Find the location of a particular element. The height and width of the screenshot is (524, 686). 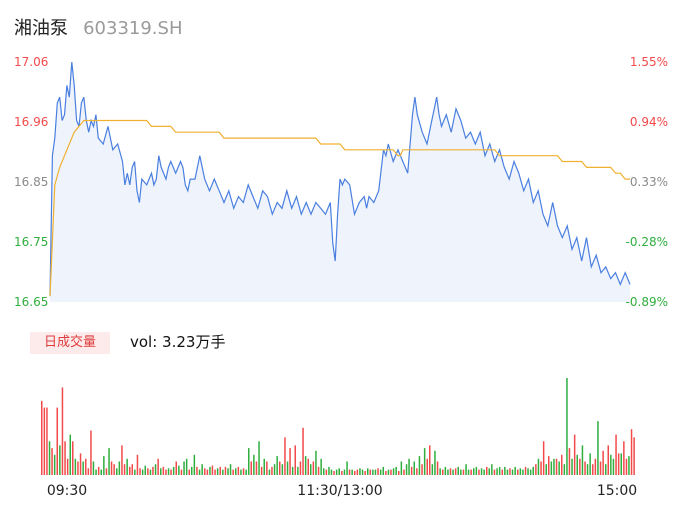

pct-tick-label: -0.28% is located at coordinates (647, 242).